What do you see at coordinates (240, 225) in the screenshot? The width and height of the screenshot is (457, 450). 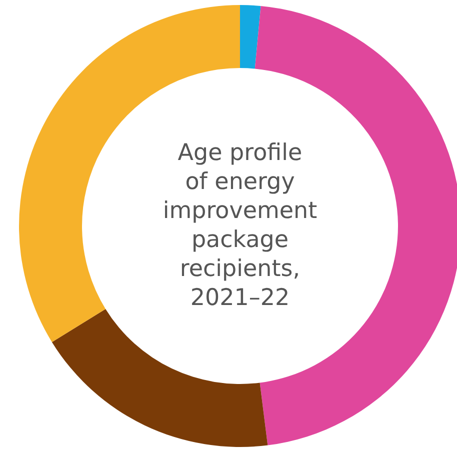 I see `text: Age profile of energy improvement package recipients, 2021–22` at bounding box center [240, 225].